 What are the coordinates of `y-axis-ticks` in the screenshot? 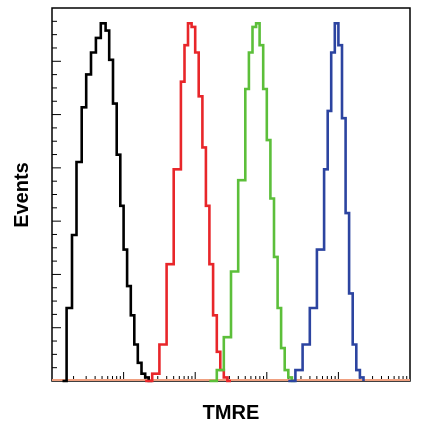 It's located at (56, 188).